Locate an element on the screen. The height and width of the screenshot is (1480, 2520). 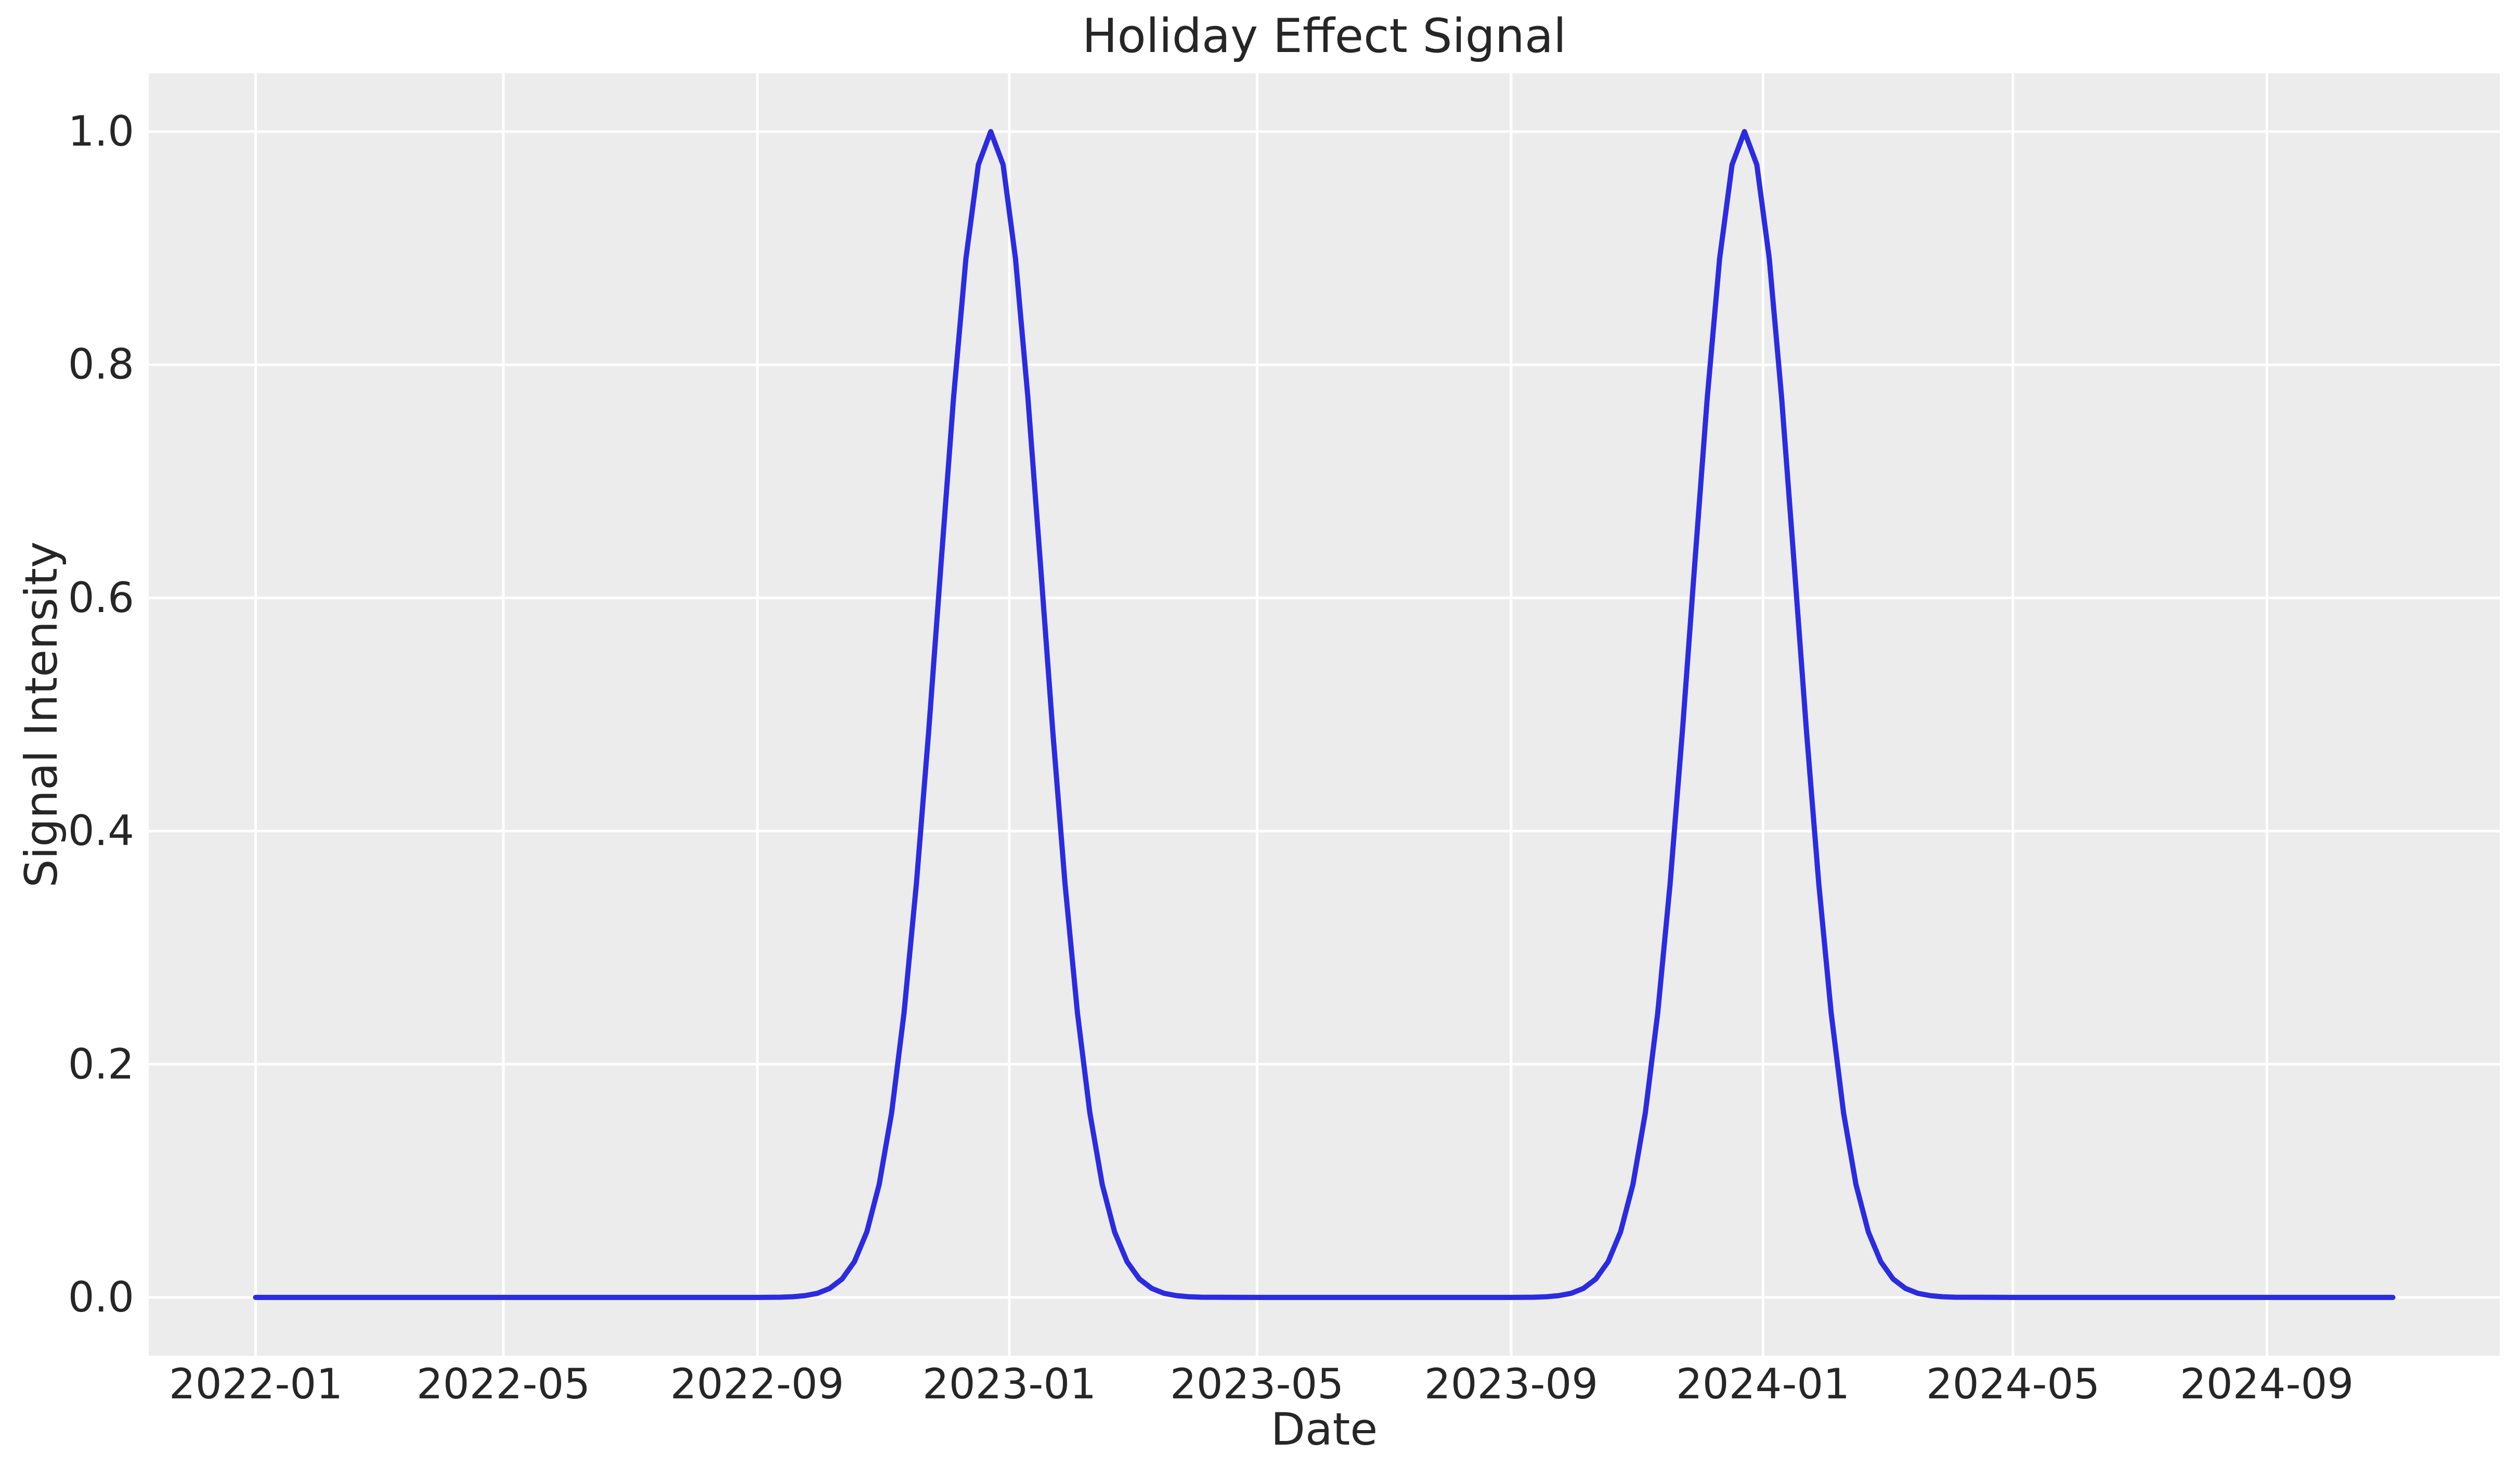
y-tick-label: 0.6 is located at coordinates (101, 598).